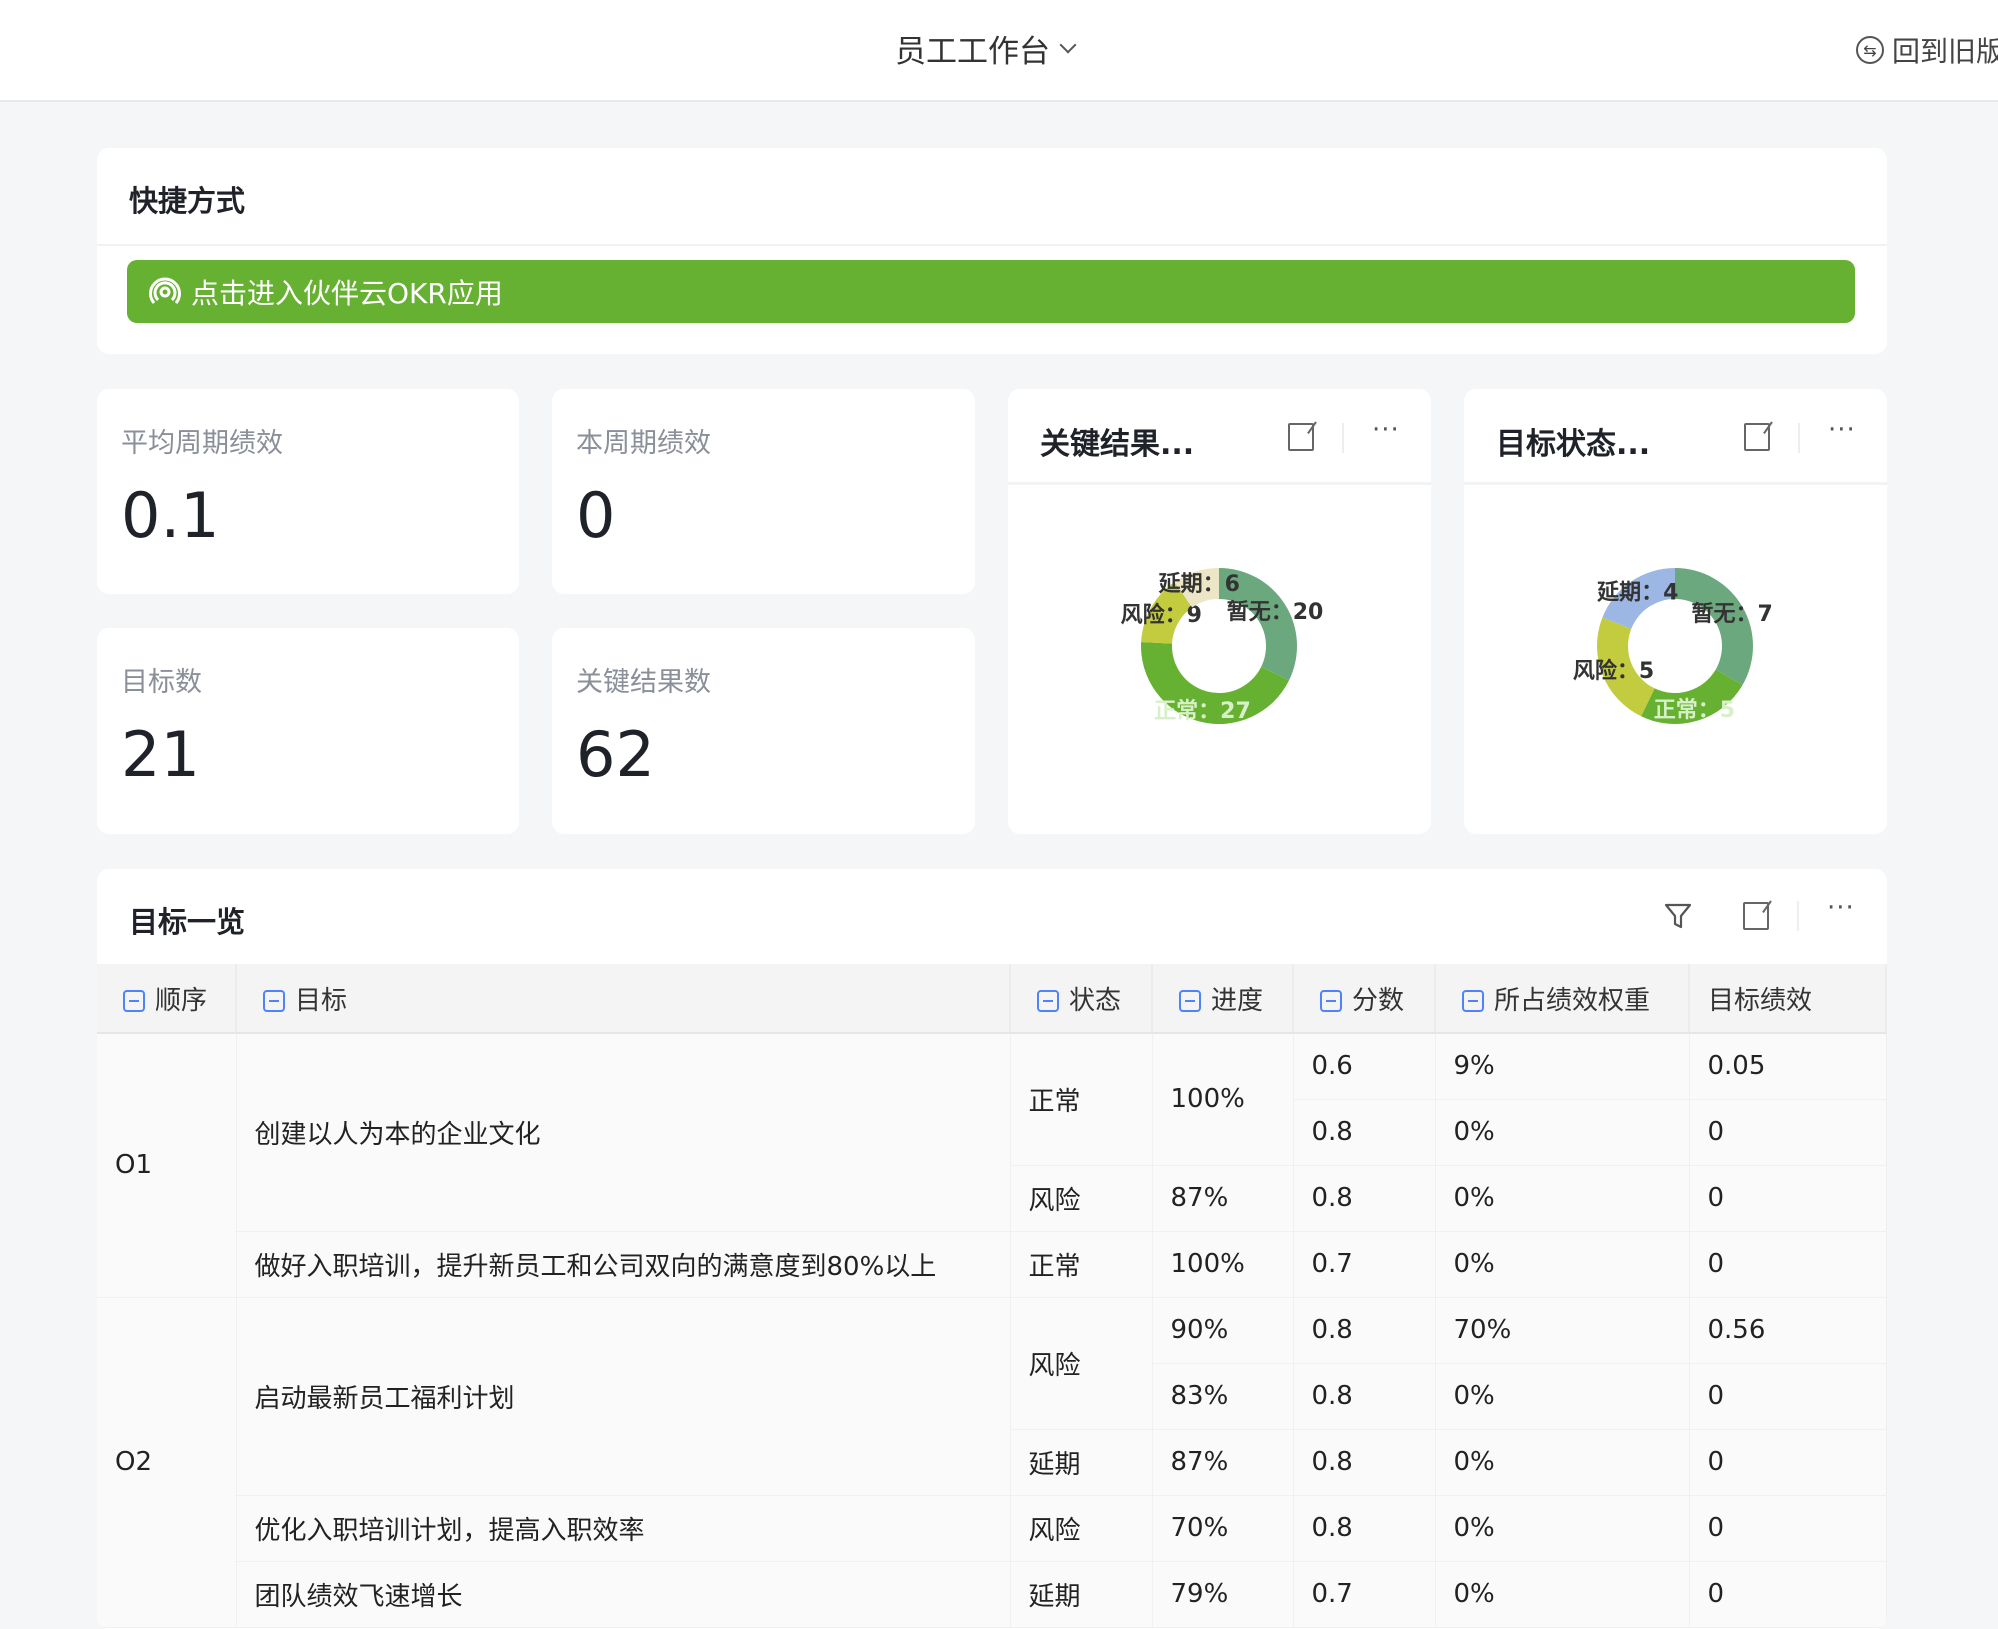 This screenshot has width=1998, height=1629. I want to click on weight-cell: 9%, so click(1562, 1066).